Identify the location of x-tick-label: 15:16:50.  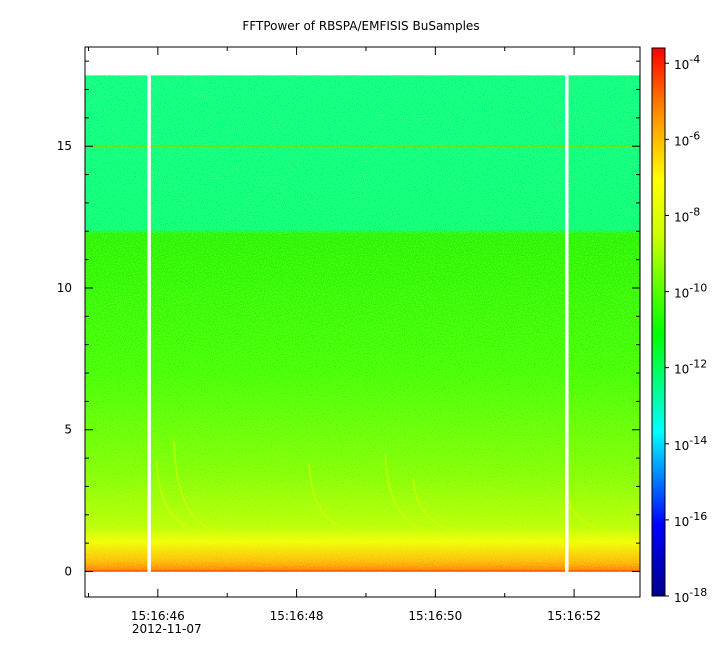
(435, 616).